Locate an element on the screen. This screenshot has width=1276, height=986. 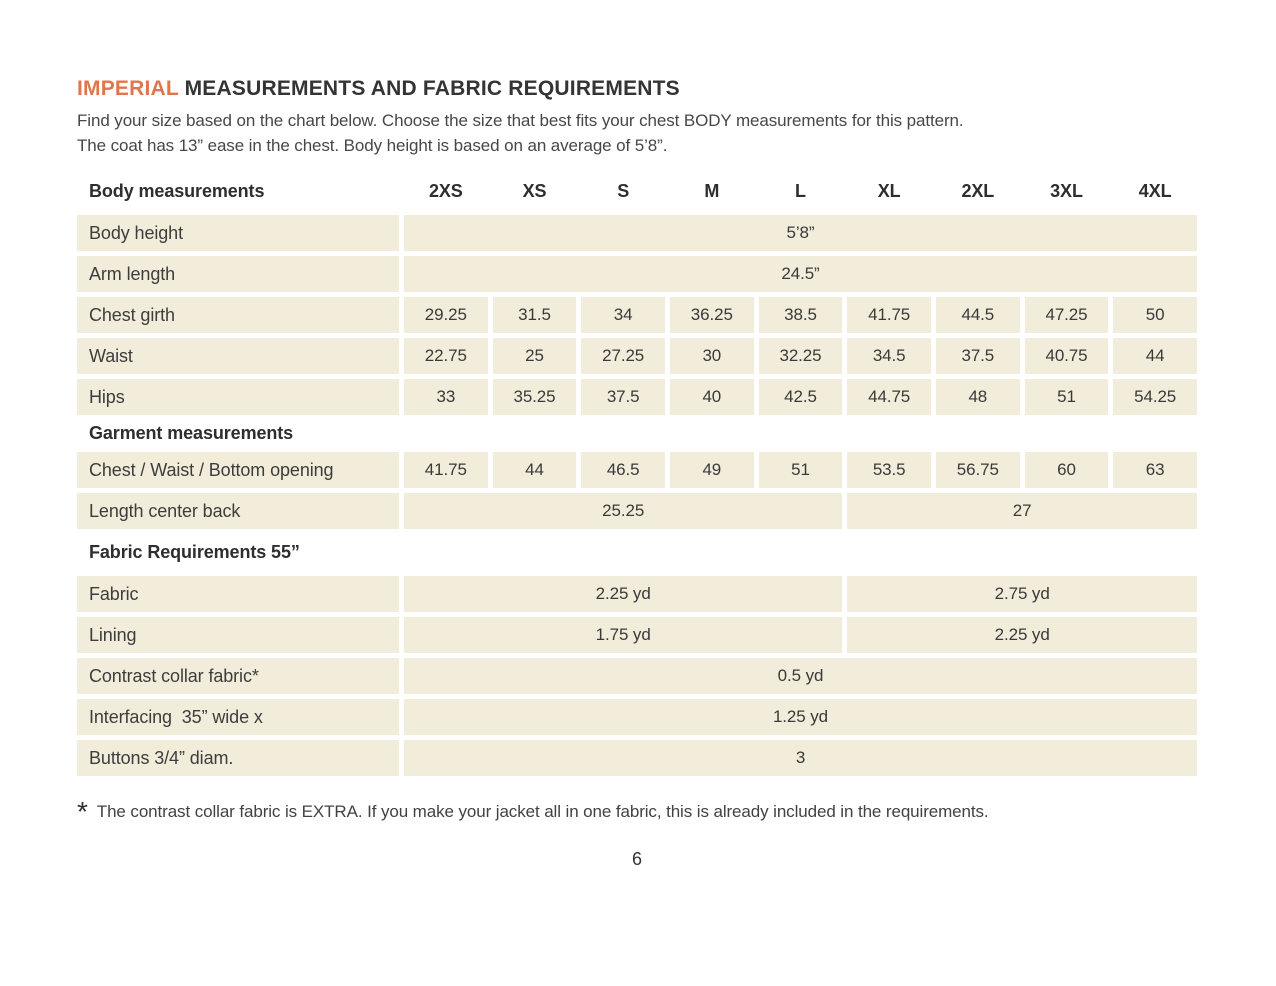
table-row: Contrast collar fabric* 0.5 yd is located at coordinates (637, 676).